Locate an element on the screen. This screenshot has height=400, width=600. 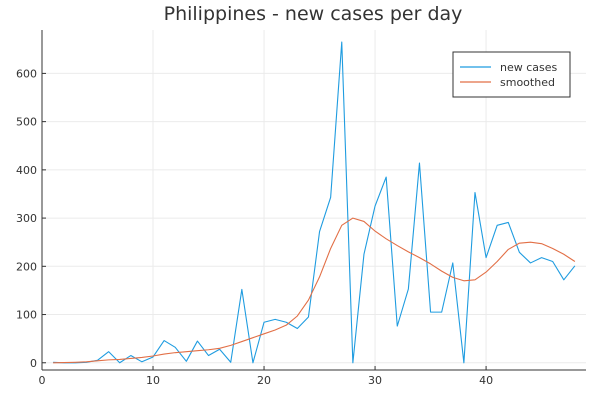
legend: new cases smoothed is located at coordinates (511, 74).